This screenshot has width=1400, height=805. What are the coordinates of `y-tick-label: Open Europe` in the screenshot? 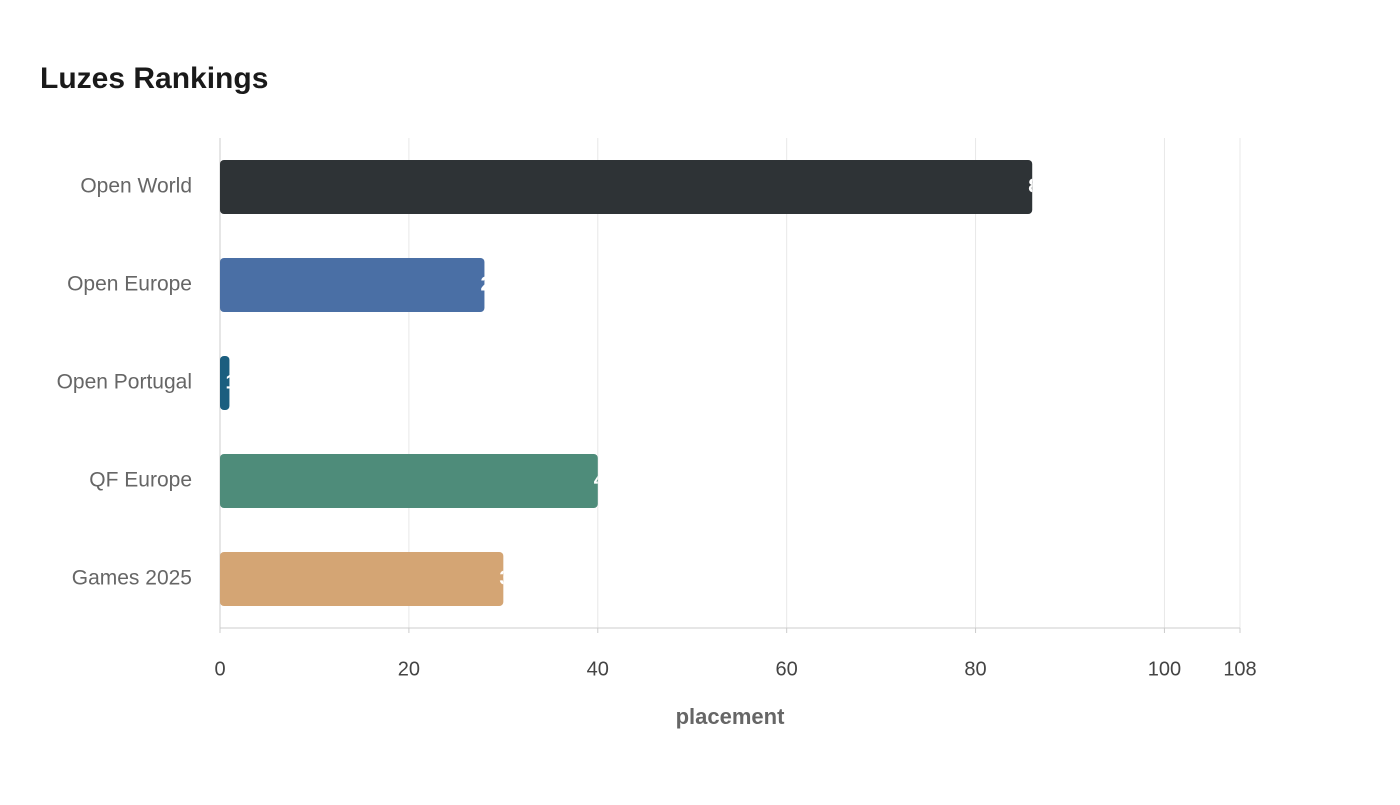 It's located at (129, 284).